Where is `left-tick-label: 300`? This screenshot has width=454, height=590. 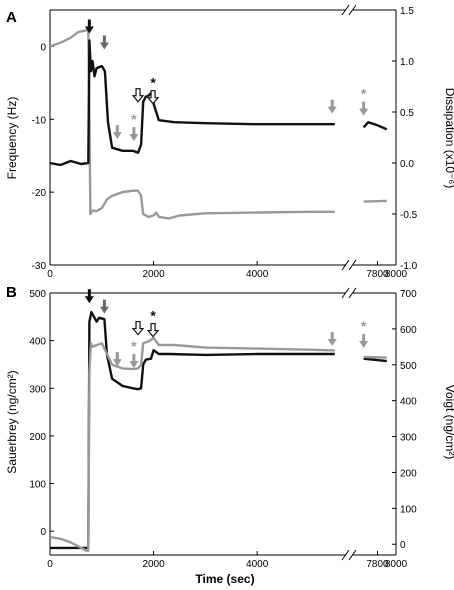
left-tick-label: 300 is located at coordinates (37, 389).